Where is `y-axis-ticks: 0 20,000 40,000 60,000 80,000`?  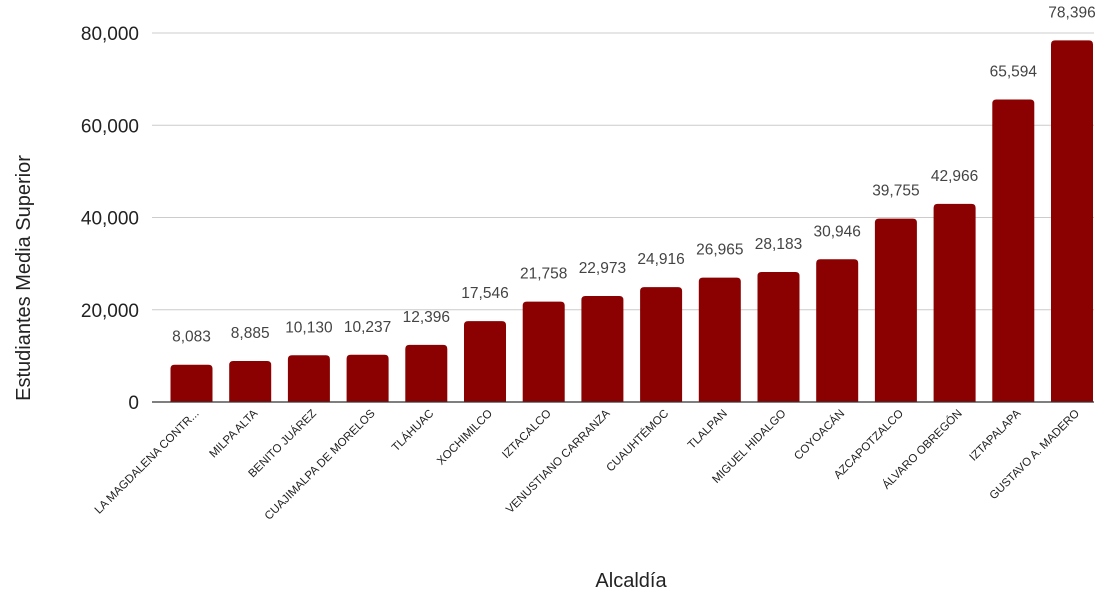 y-axis-ticks: 0 20,000 40,000 60,000 80,000 is located at coordinates (110, 219).